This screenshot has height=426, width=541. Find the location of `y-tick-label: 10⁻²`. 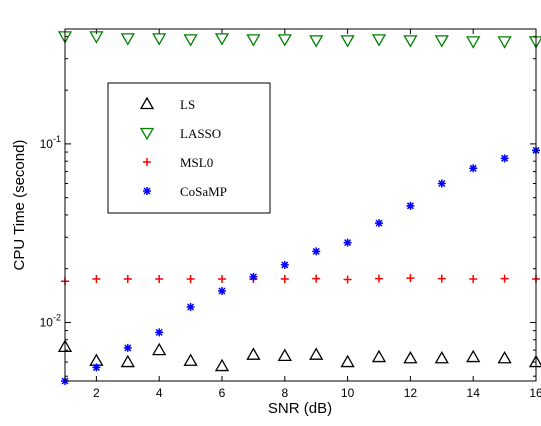

y-tick-label: 10⁻² is located at coordinates (50, 320).